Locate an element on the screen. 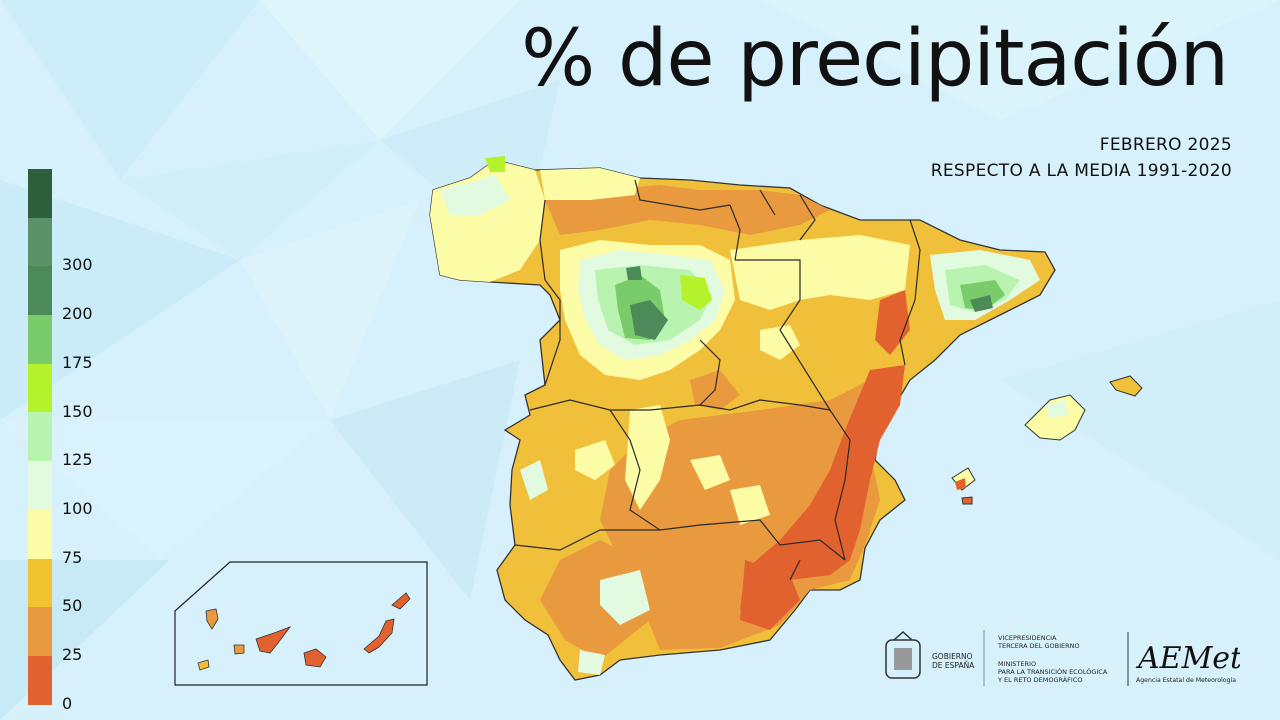  formentera is located at coordinates (967, 500).